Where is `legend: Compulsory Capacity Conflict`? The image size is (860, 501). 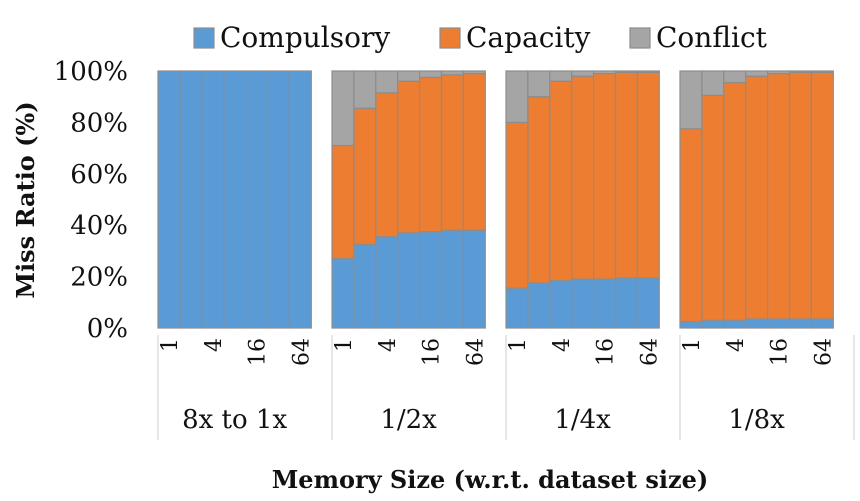
legend: Compulsory Capacity Conflict is located at coordinates (480, 37).